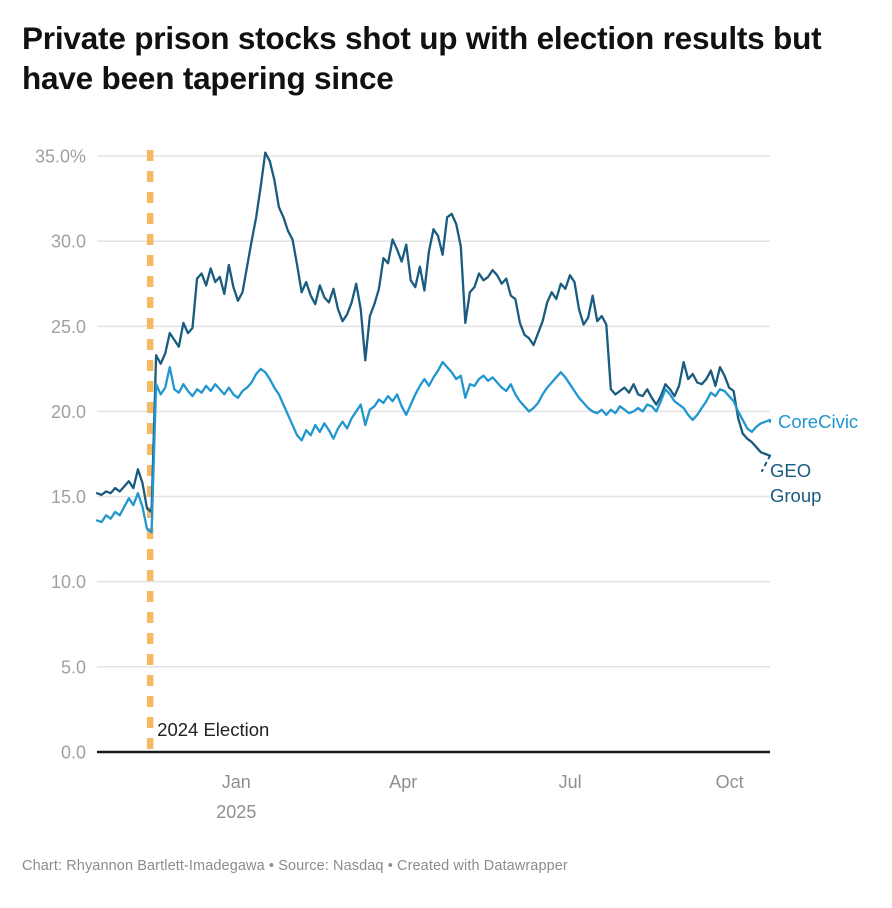  I want to click on x-tick-label: Jan, so click(236, 782).